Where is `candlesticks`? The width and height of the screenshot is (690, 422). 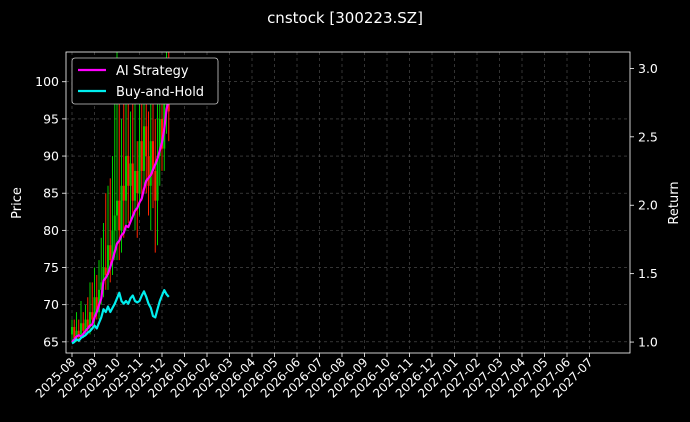
candlesticks is located at coordinates (120, 197).